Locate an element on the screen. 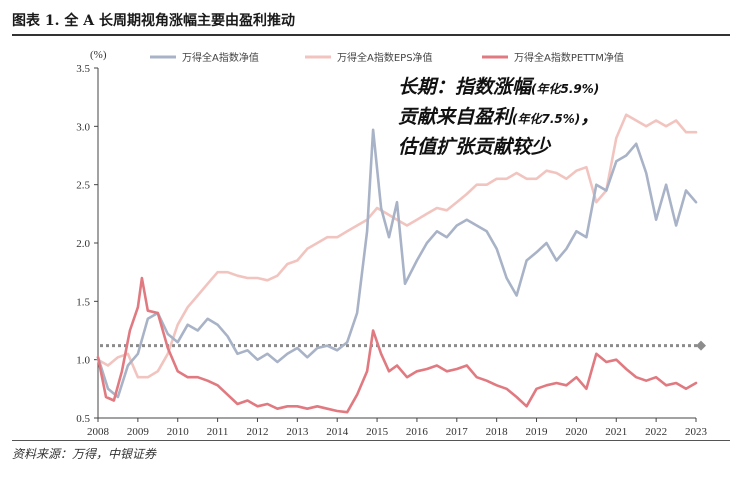 The width and height of the screenshot is (742, 478). x-tick-label: 2008 is located at coordinates (98, 432).